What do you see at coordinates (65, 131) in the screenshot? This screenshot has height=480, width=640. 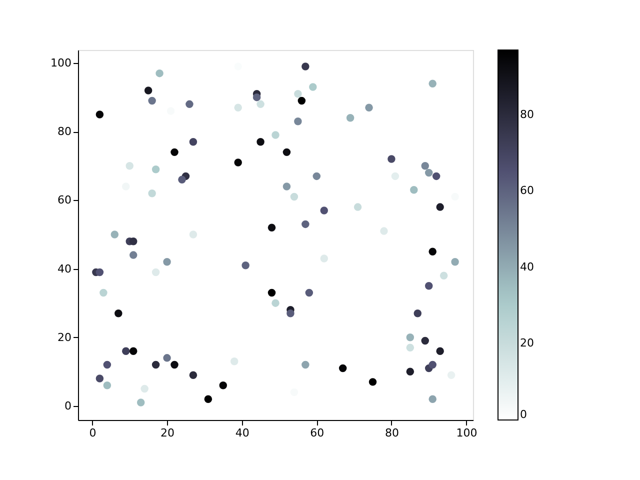 I see `y-tick-label: 80` at bounding box center [65, 131].